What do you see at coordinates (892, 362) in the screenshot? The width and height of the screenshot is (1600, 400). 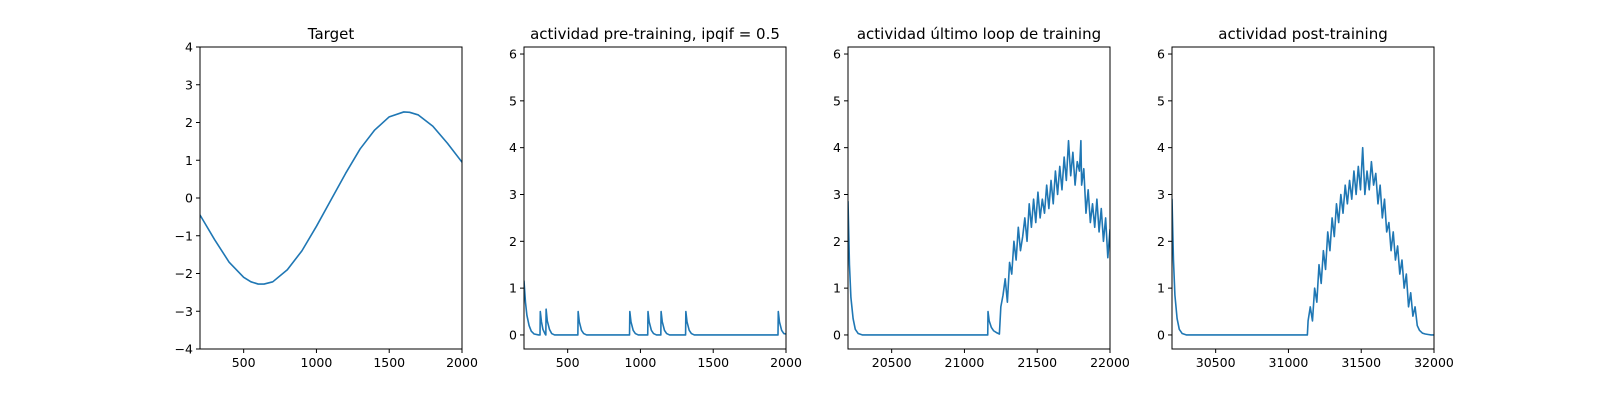 I see `x-tick-label: 20500` at bounding box center [892, 362].